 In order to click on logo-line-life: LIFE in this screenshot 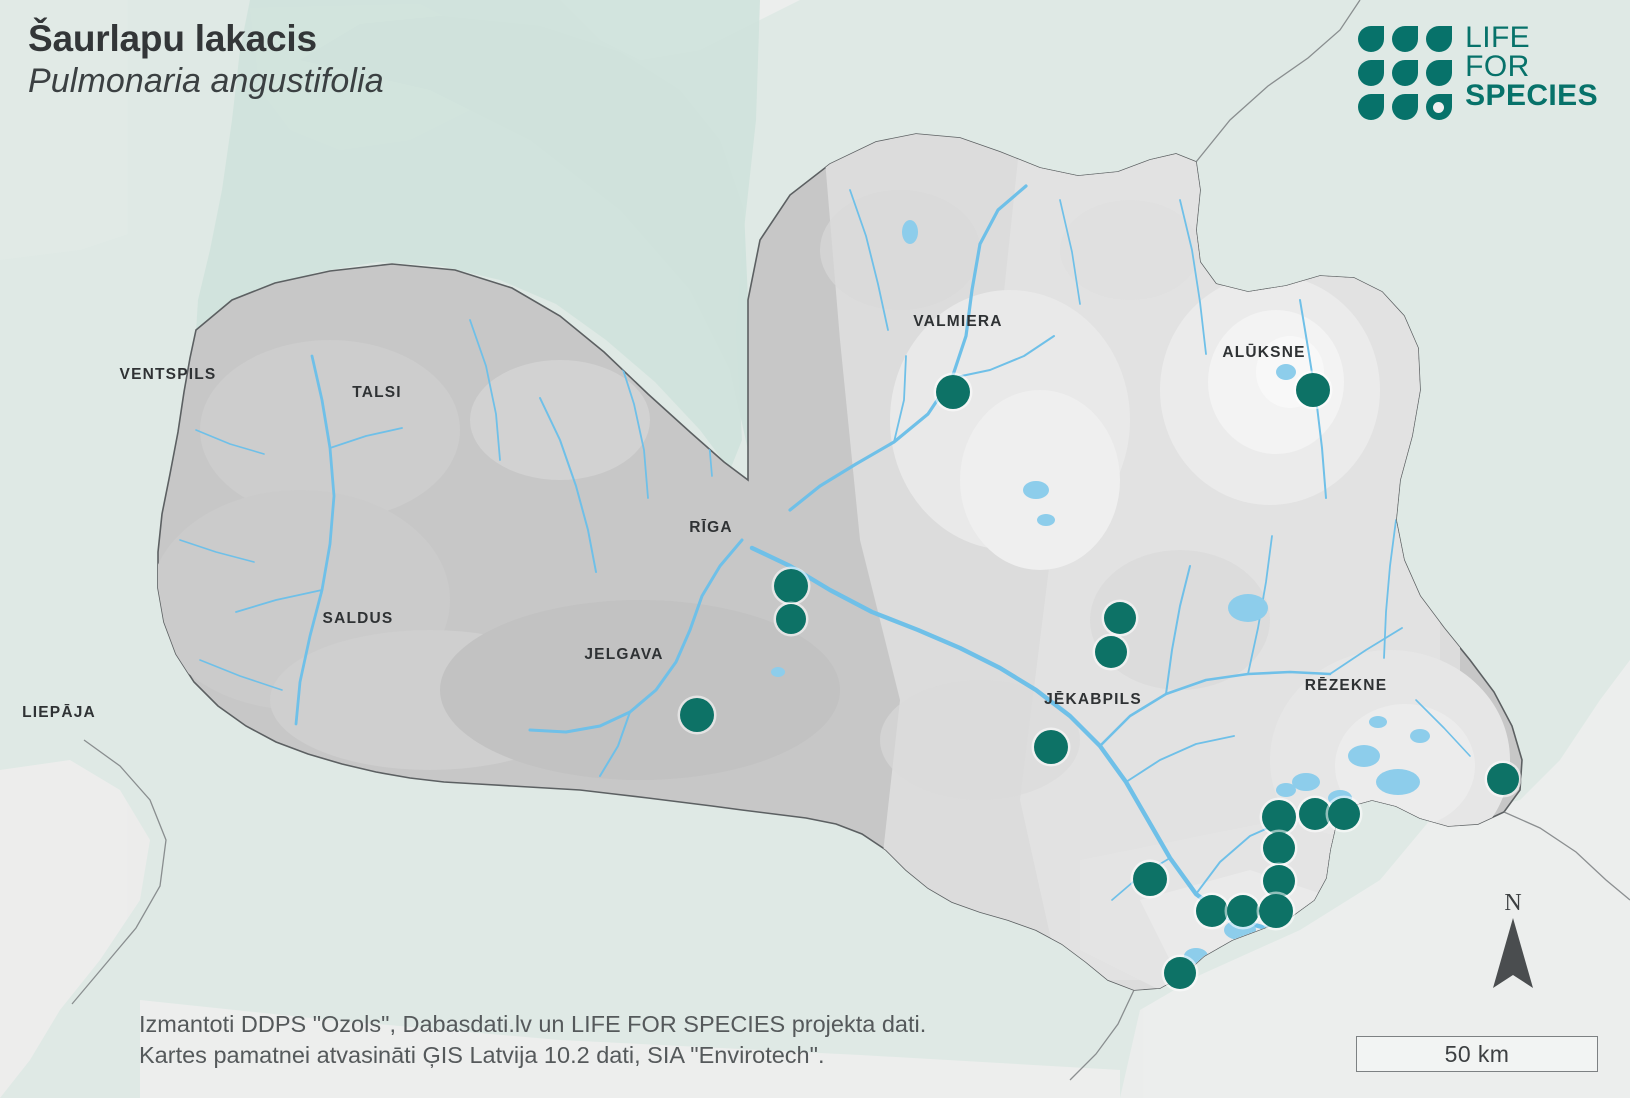, I will do `click(1498, 37)`.